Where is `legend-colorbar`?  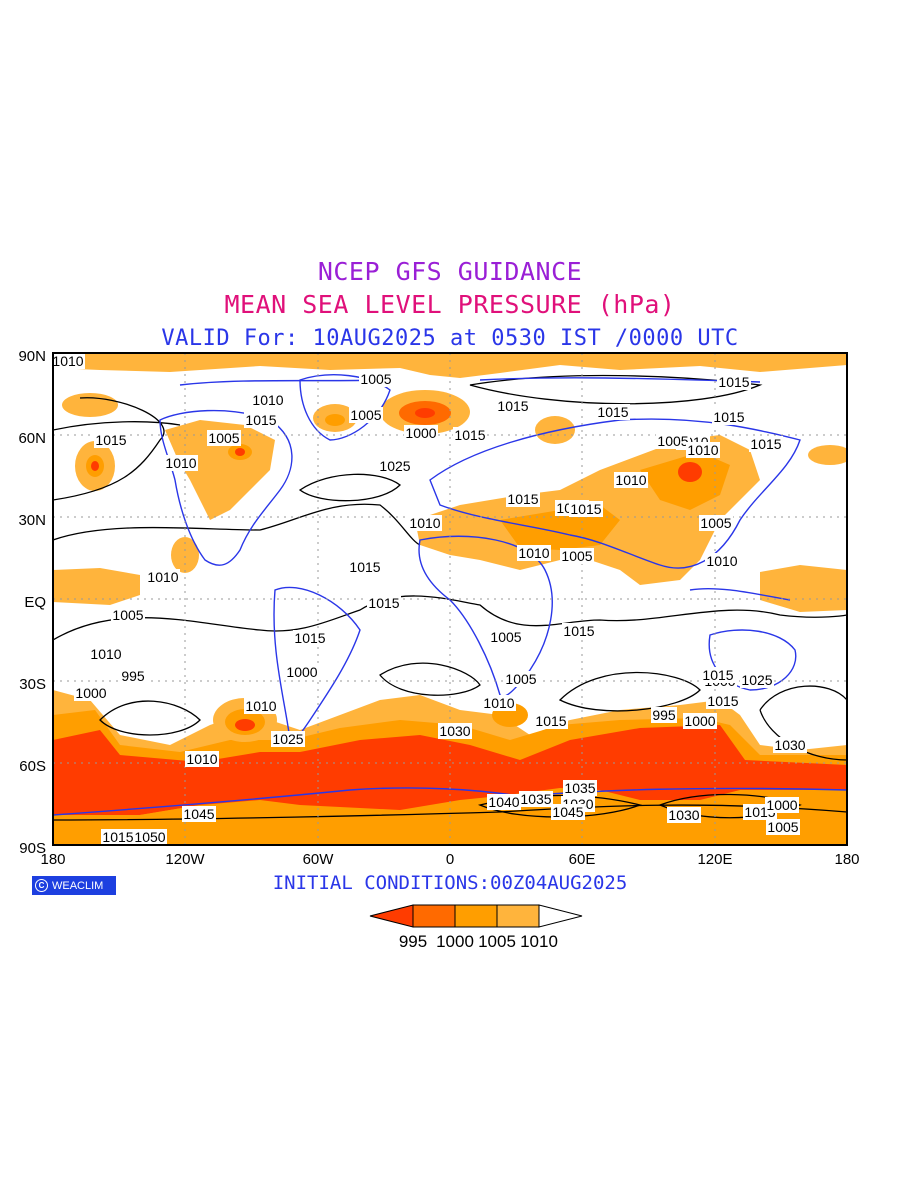 legend-colorbar is located at coordinates (476, 916).